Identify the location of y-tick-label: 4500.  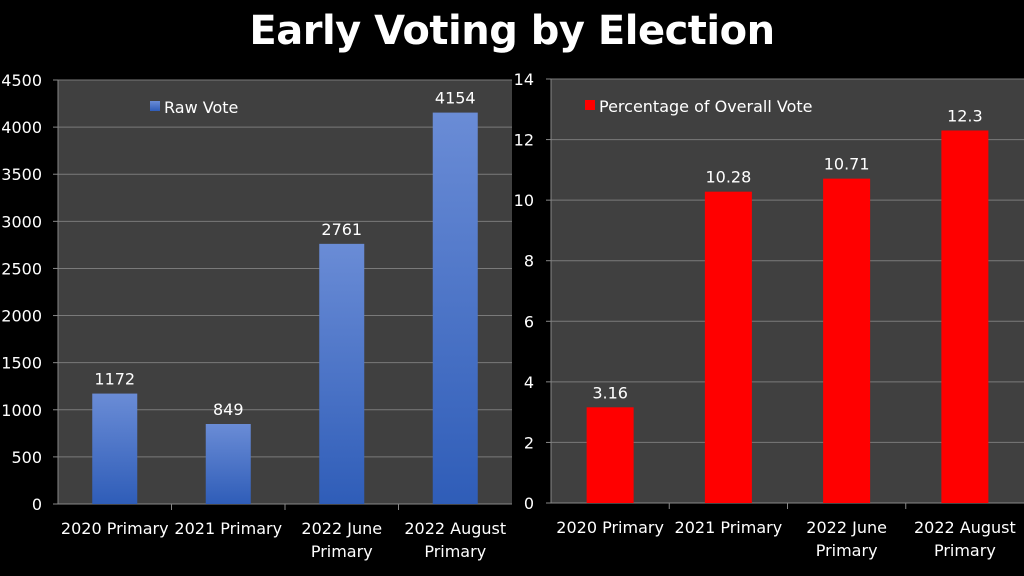
(21, 80).